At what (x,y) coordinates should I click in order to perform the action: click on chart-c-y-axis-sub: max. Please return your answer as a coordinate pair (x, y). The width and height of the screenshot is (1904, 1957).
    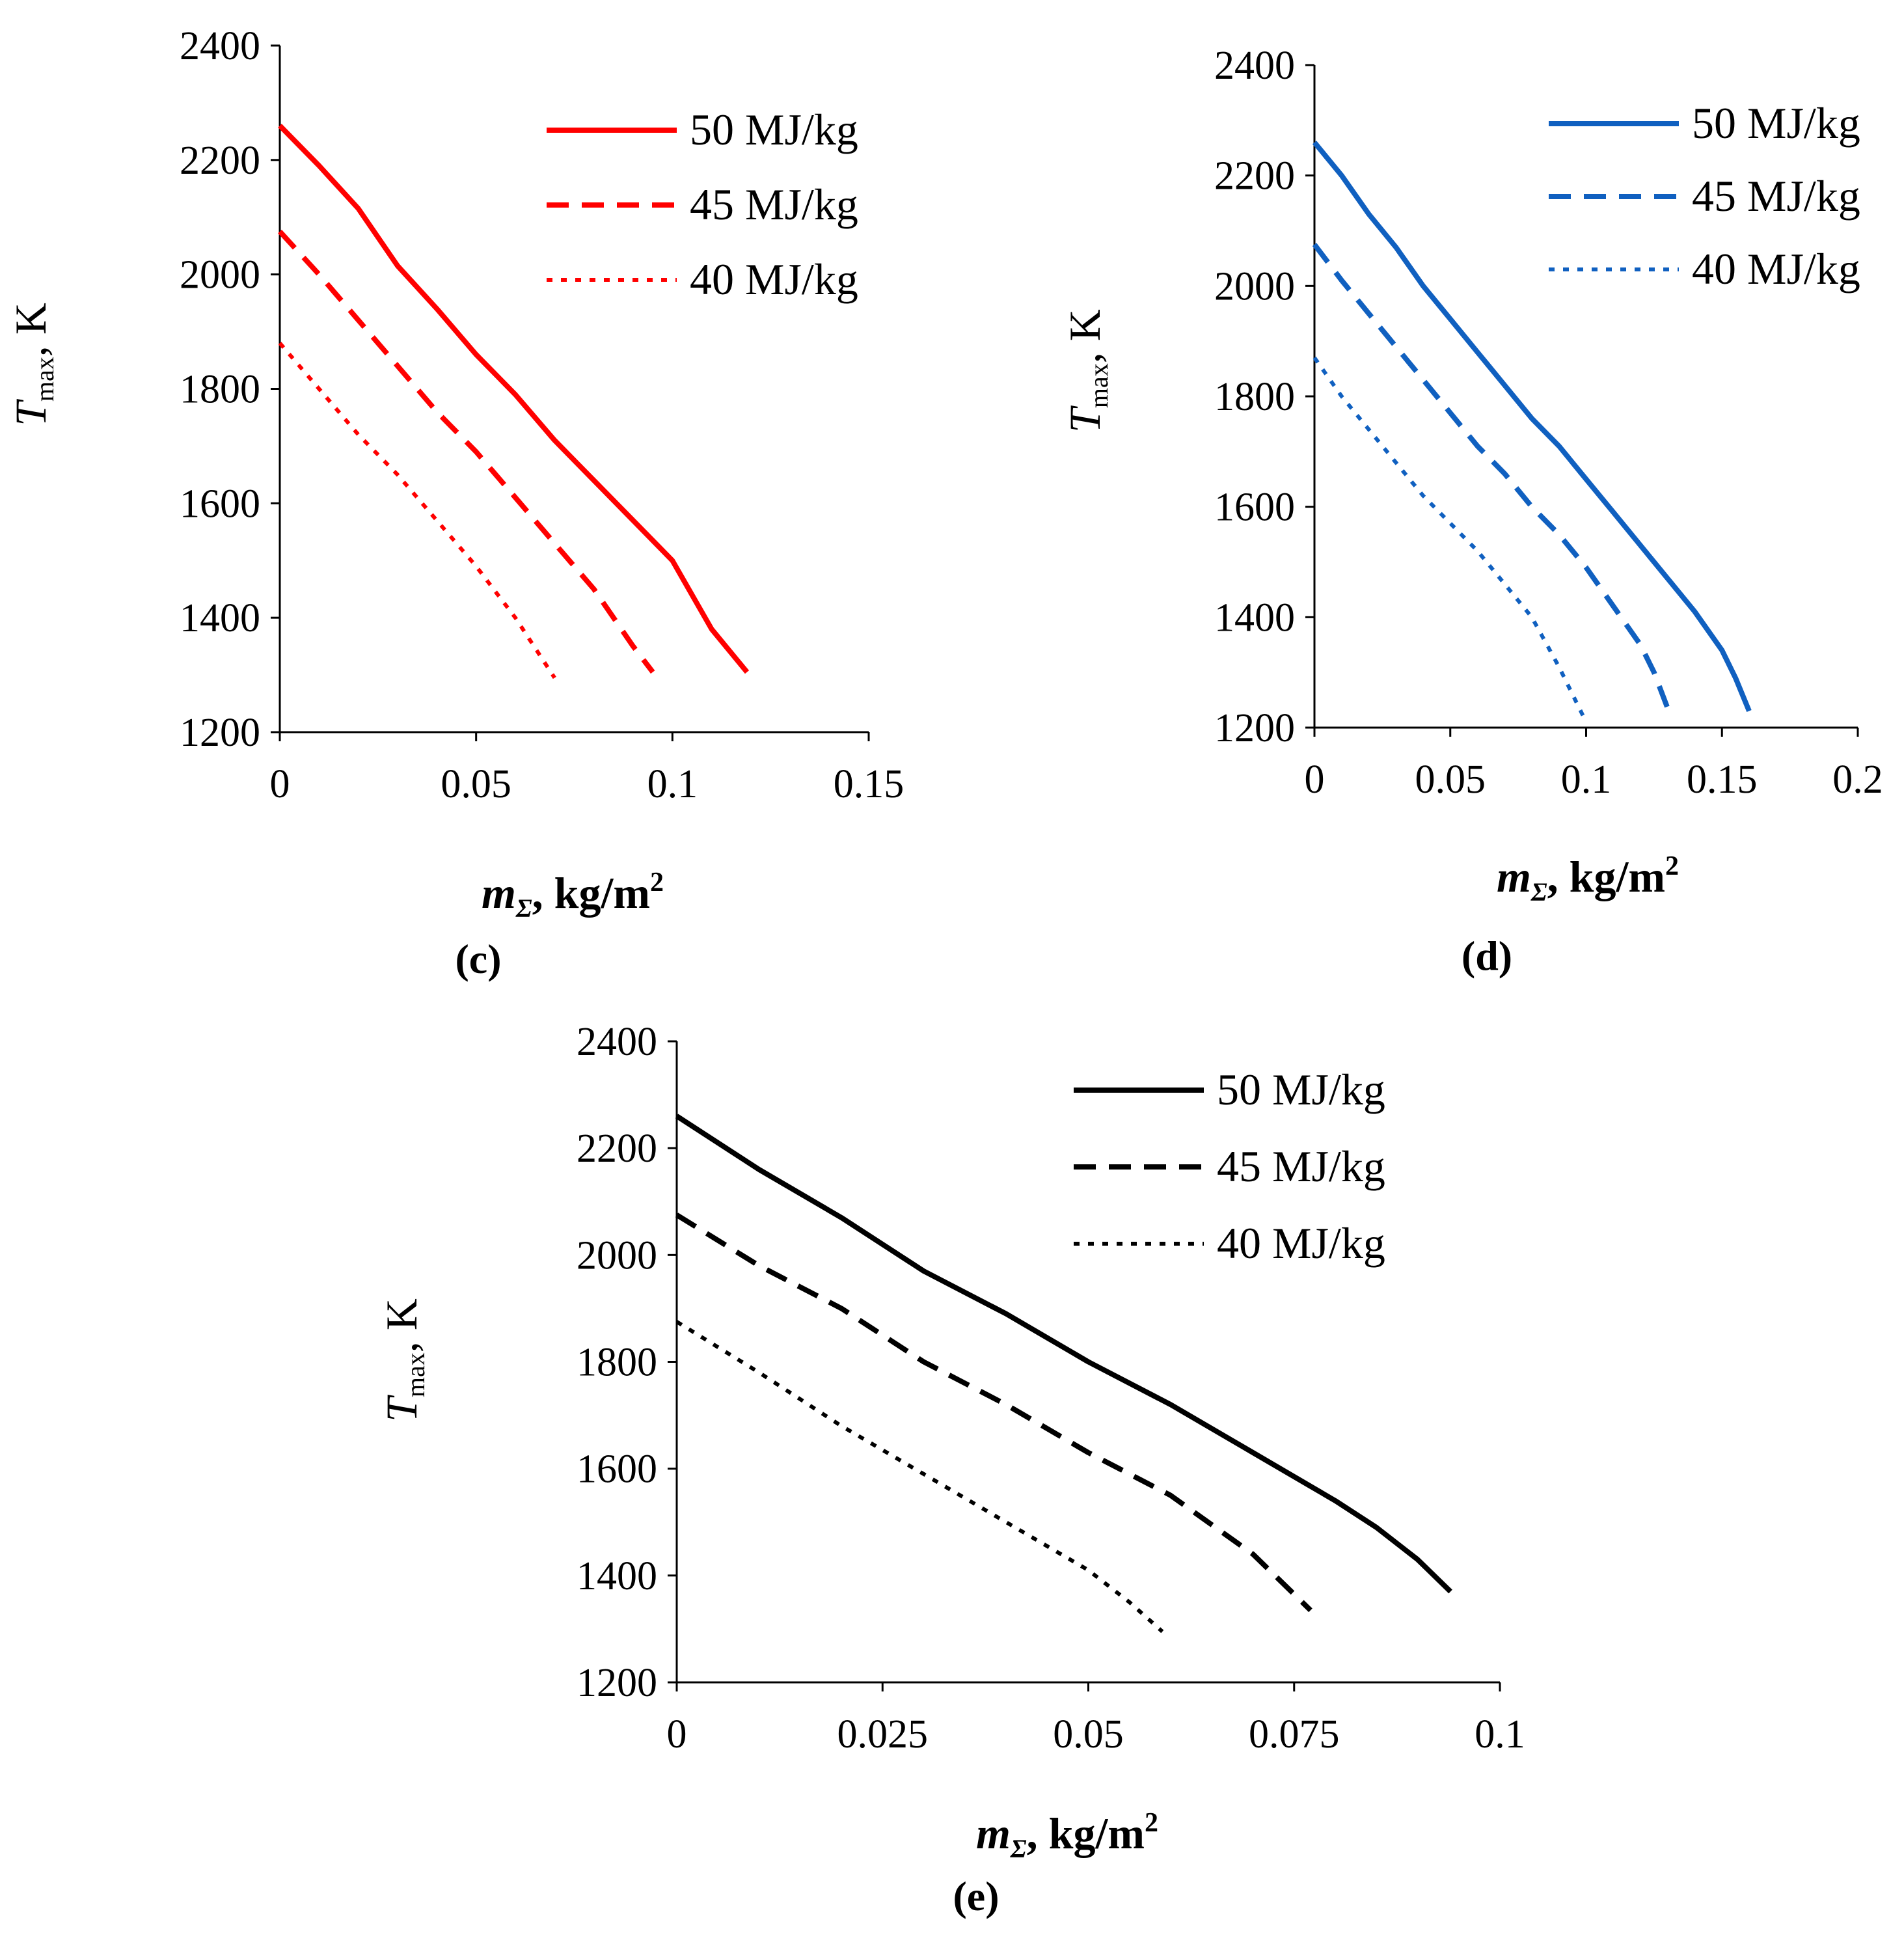
    Looking at the image, I should click on (44, 379).